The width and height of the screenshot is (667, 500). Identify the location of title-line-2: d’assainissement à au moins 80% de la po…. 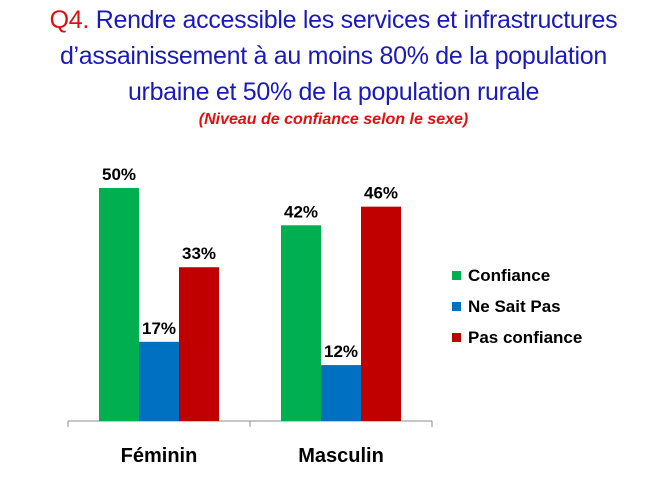
(333, 56).